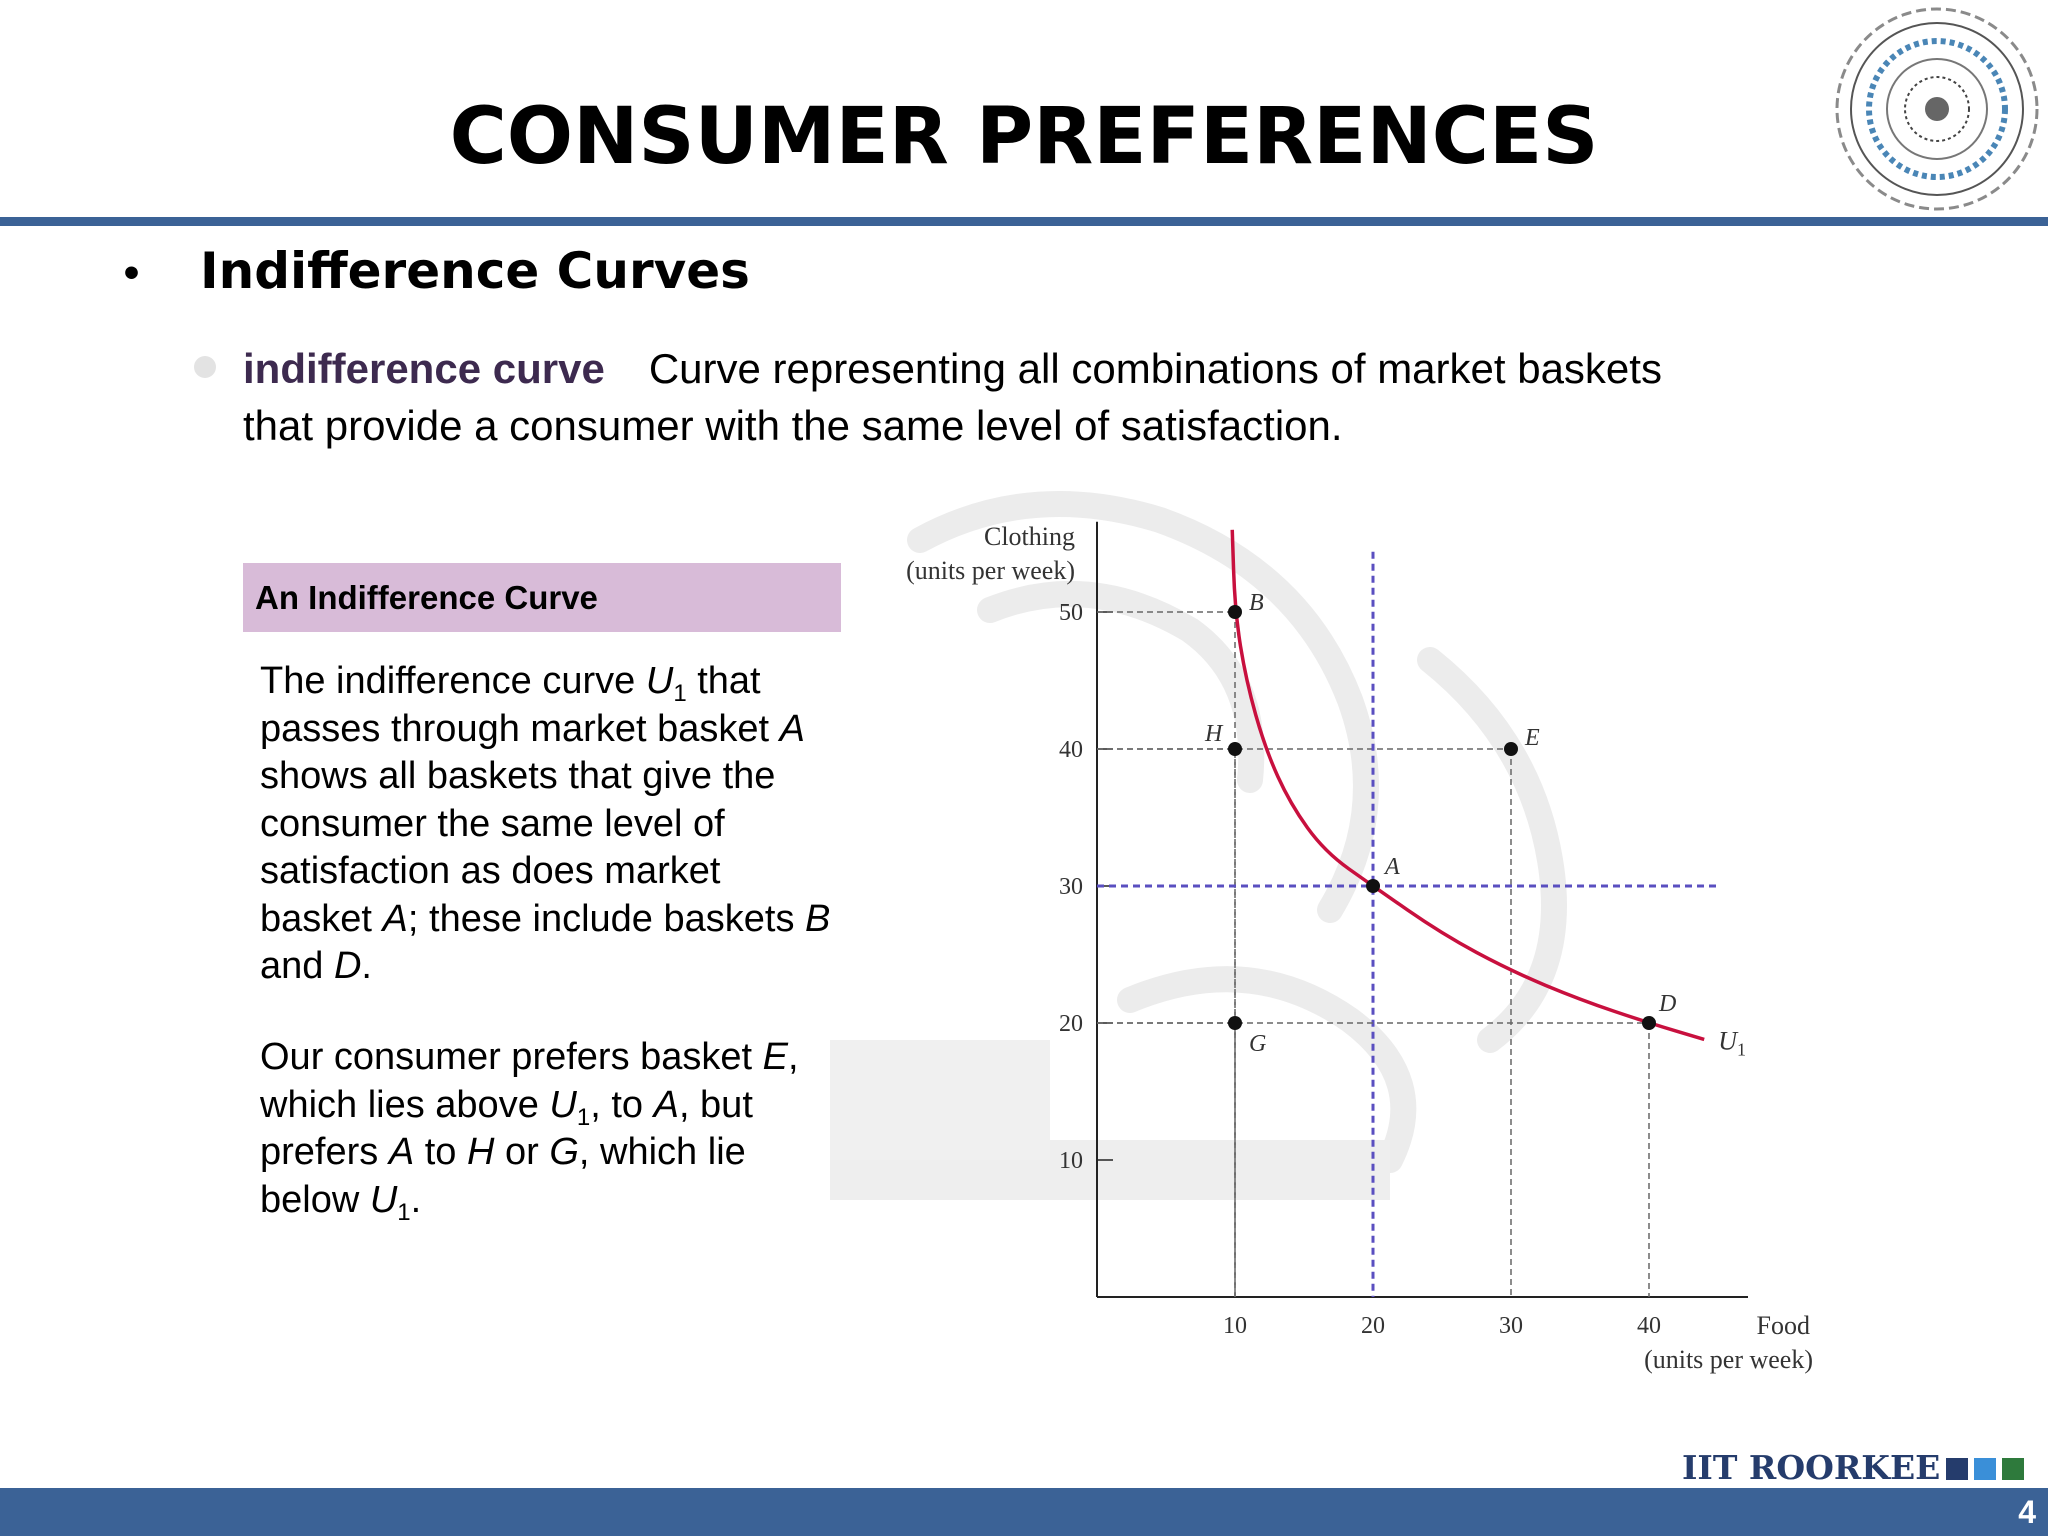 The width and height of the screenshot is (2048, 1536). Describe the element at coordinates (563, 1104) in the screenshot. I see `p2-u: U` at that location.